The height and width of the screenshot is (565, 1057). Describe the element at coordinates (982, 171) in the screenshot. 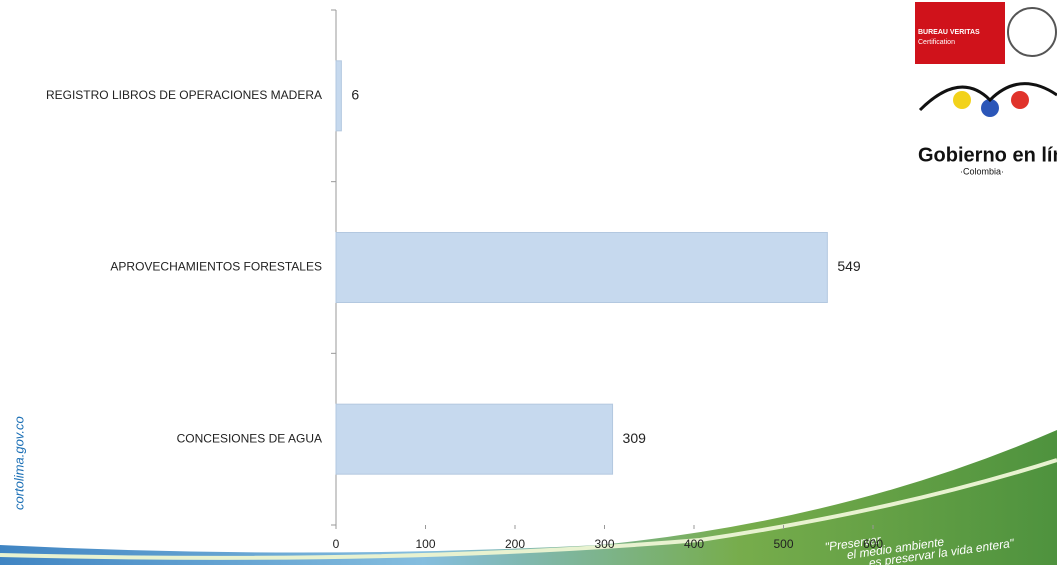

I see `gov-logo-country: ·Colombia·` at that location.